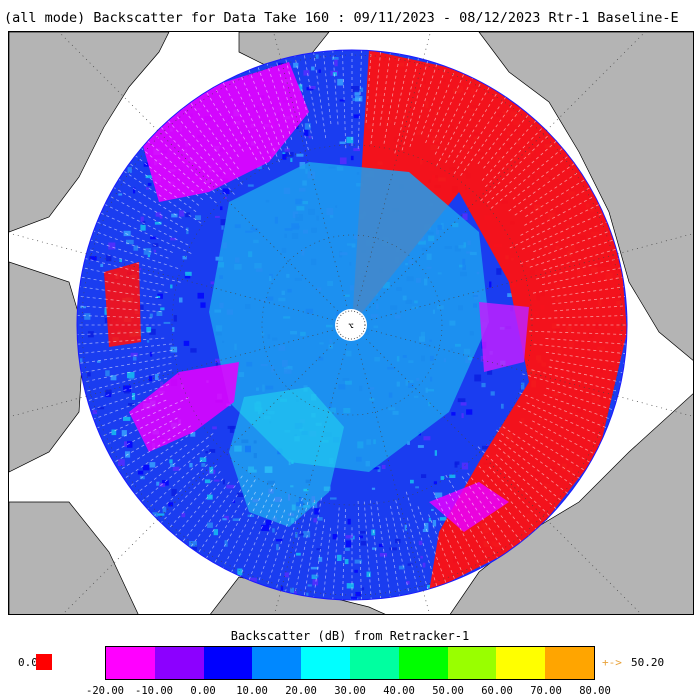 This screenshot has width=700, height=700. Describe the element at coordinates (350, 691) in the screenshot. I see `colorbar-tick-label: 30.00` at that location.